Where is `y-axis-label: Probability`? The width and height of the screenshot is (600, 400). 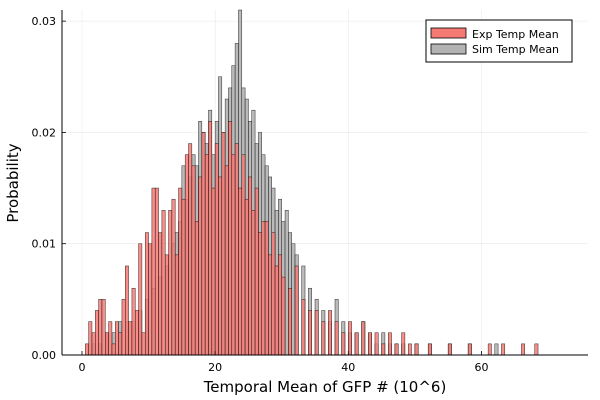
y-axis-label: Probability is located at coordinates (13, 182).